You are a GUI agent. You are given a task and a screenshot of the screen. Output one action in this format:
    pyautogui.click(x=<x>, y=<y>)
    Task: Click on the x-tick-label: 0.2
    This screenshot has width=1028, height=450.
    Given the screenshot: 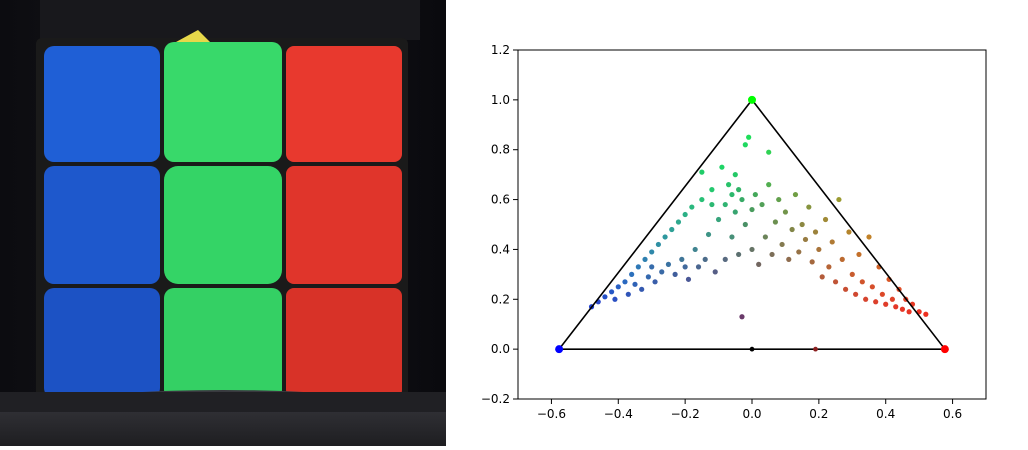 What is the action you would take?
    pyautogui.click(x=818, y=414)
    